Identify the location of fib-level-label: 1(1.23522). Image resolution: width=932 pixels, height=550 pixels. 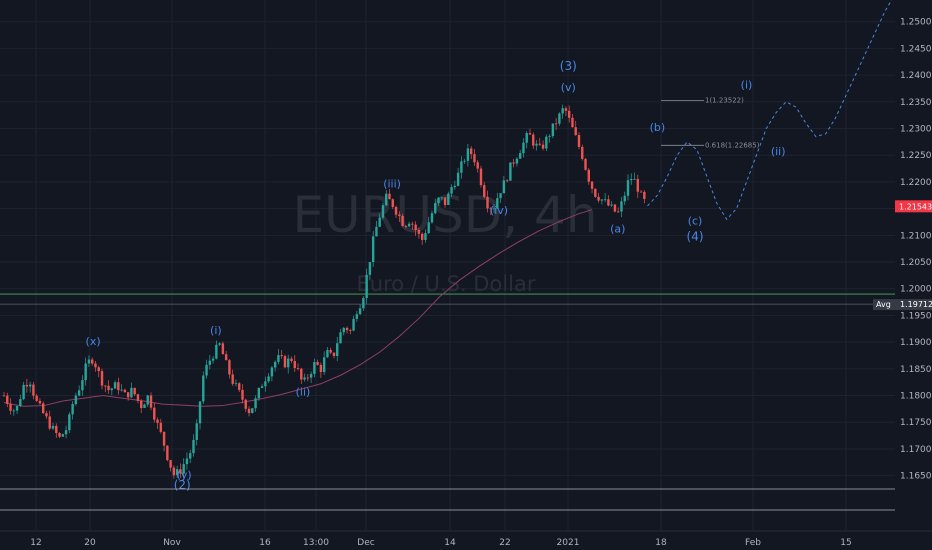
(724, 101).